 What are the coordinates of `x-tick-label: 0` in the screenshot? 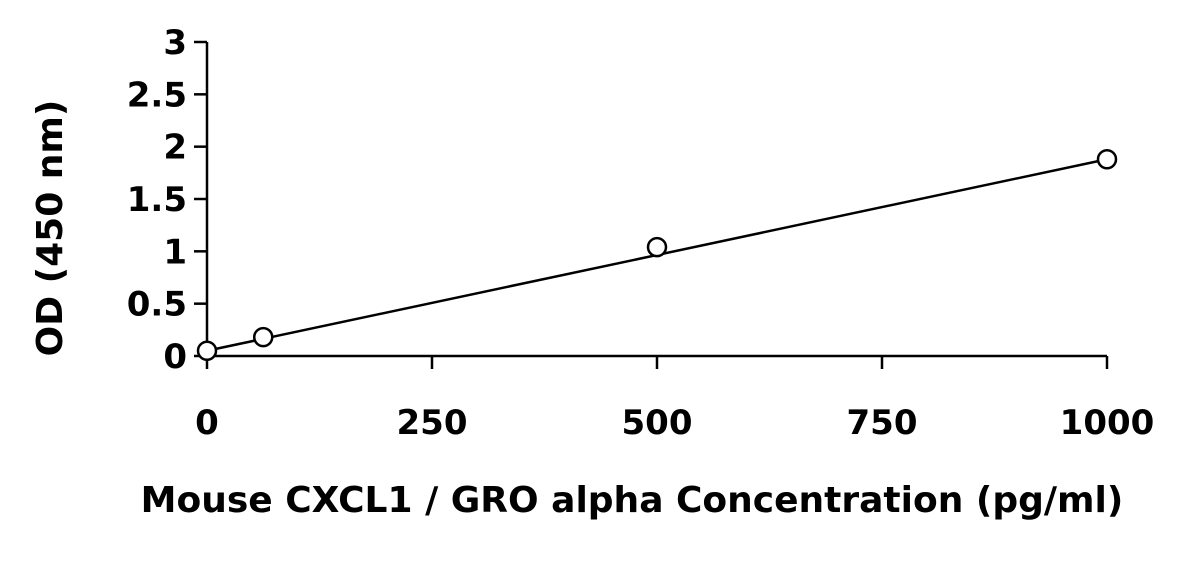 It's located at (207, 423).